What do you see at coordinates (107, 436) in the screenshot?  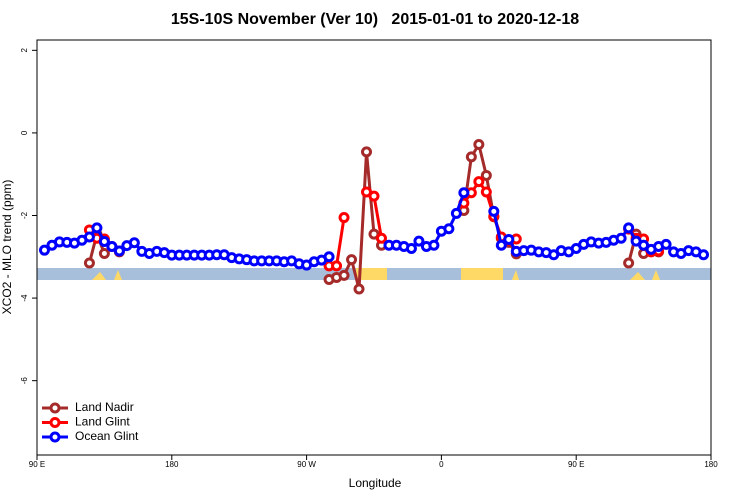 I see `legend-label: Ocean Glint` at bounding box center [107, 436].